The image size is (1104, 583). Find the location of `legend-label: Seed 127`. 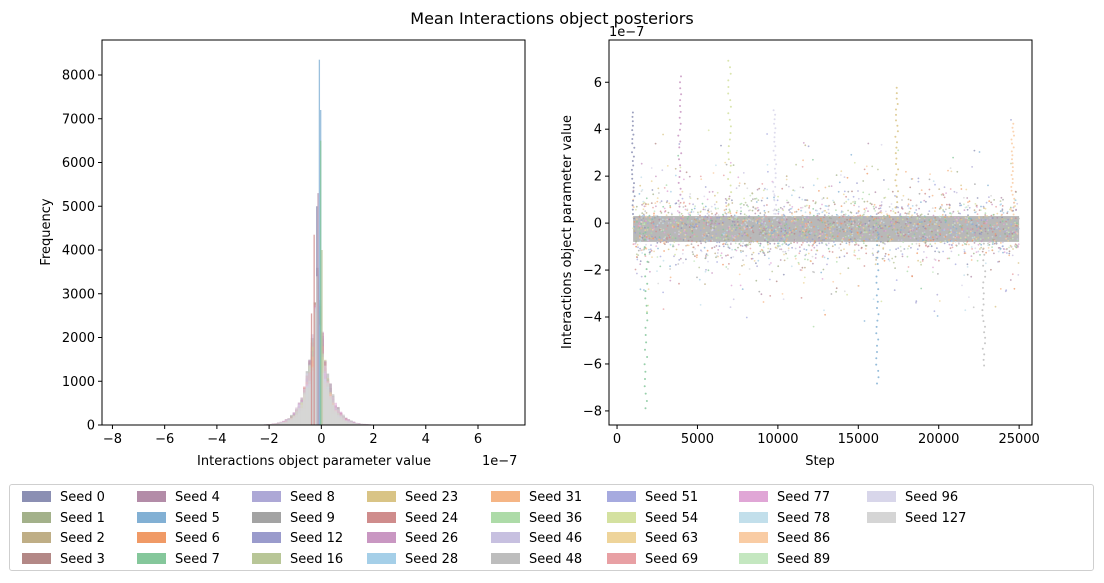

legend-label: Seed 127 is located at coordinates (936, 518).